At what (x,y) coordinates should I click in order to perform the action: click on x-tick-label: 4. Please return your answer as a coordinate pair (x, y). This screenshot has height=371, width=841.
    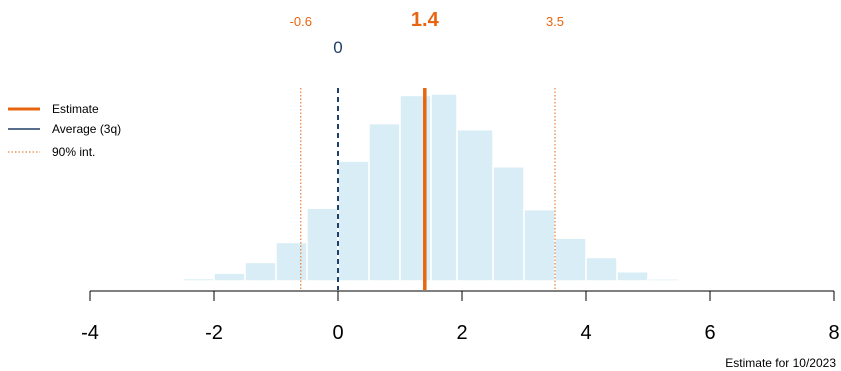
    Looking at the image, I should click on (585, 333).